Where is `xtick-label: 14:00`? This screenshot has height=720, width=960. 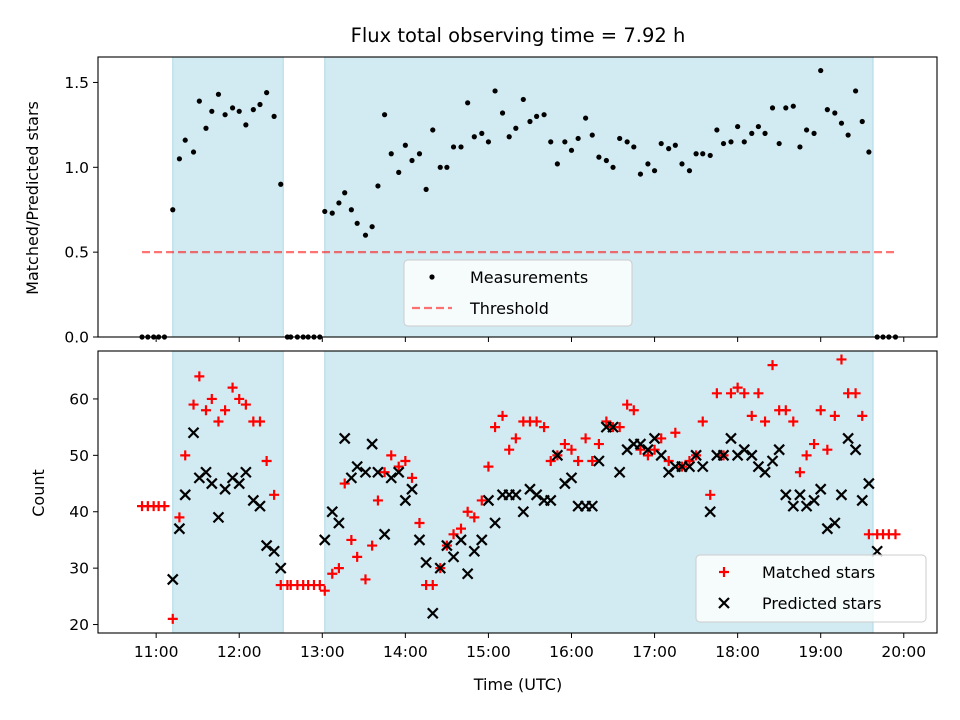 xtick-label: 14:00 is located at coordinates (405, 652).